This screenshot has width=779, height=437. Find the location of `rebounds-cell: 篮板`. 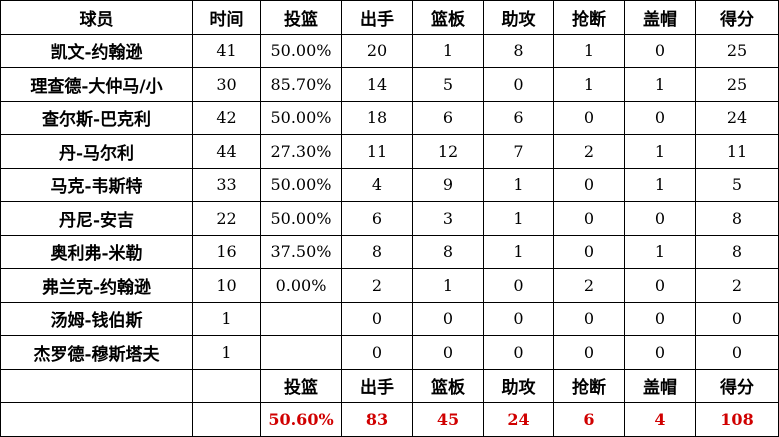

rebounds-cell: 篮板 is located at coordinates (448, 17).